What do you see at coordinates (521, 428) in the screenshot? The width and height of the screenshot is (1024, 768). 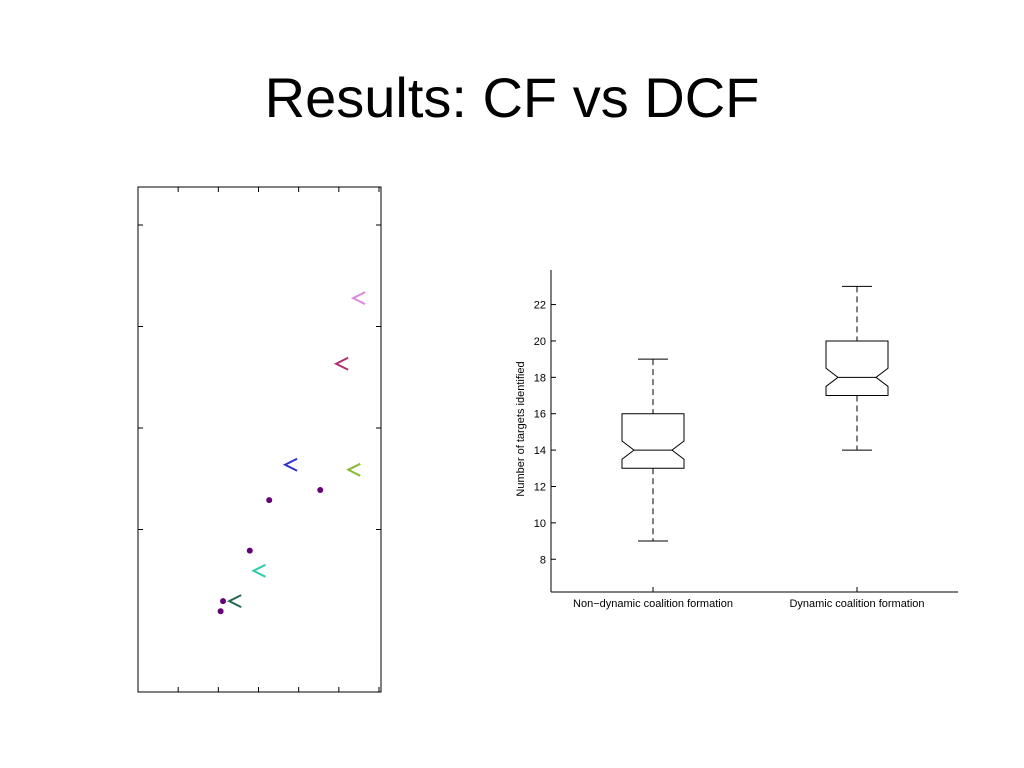 I see `y-axis-label: Number of targets identified` at bounding box center [521, 428].